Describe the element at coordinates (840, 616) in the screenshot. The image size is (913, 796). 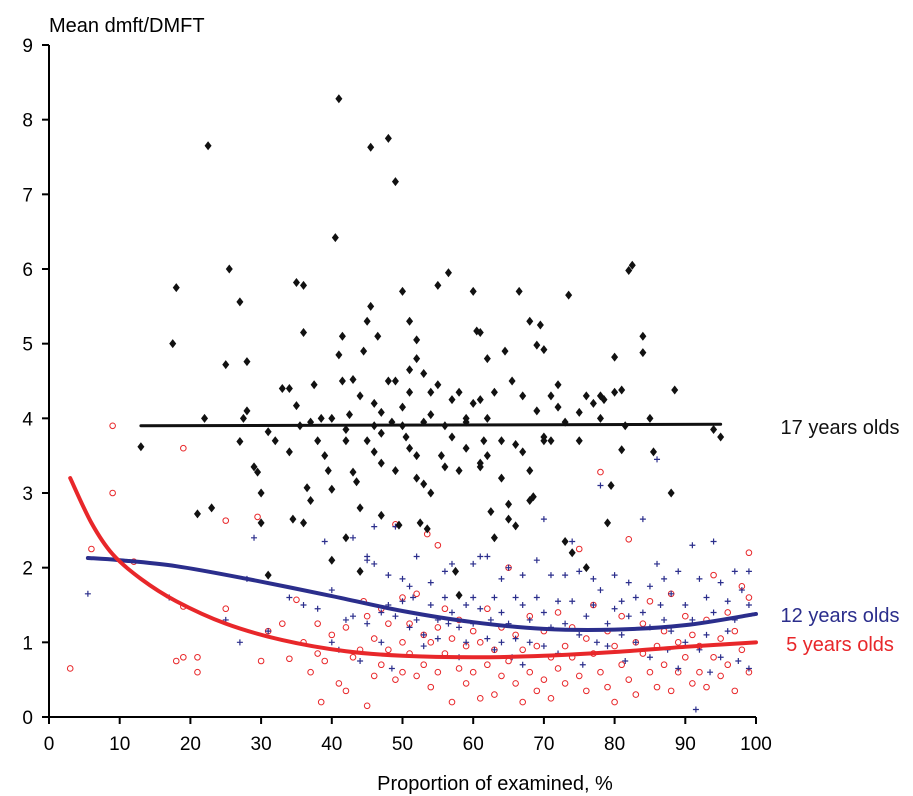
I see `series-label-12yo: 12 years olds` at that location.